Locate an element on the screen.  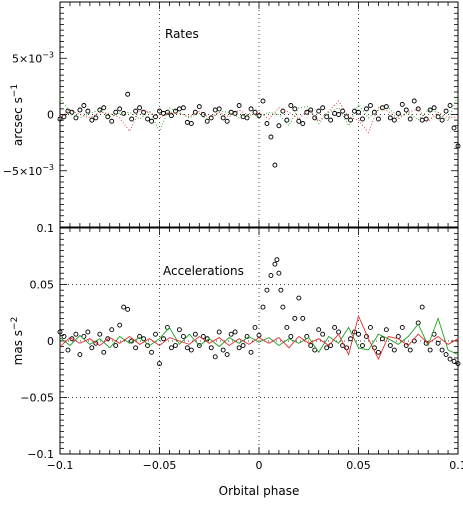
y-tick-label-mantissa: 0 is located at coordinates (50, 115).